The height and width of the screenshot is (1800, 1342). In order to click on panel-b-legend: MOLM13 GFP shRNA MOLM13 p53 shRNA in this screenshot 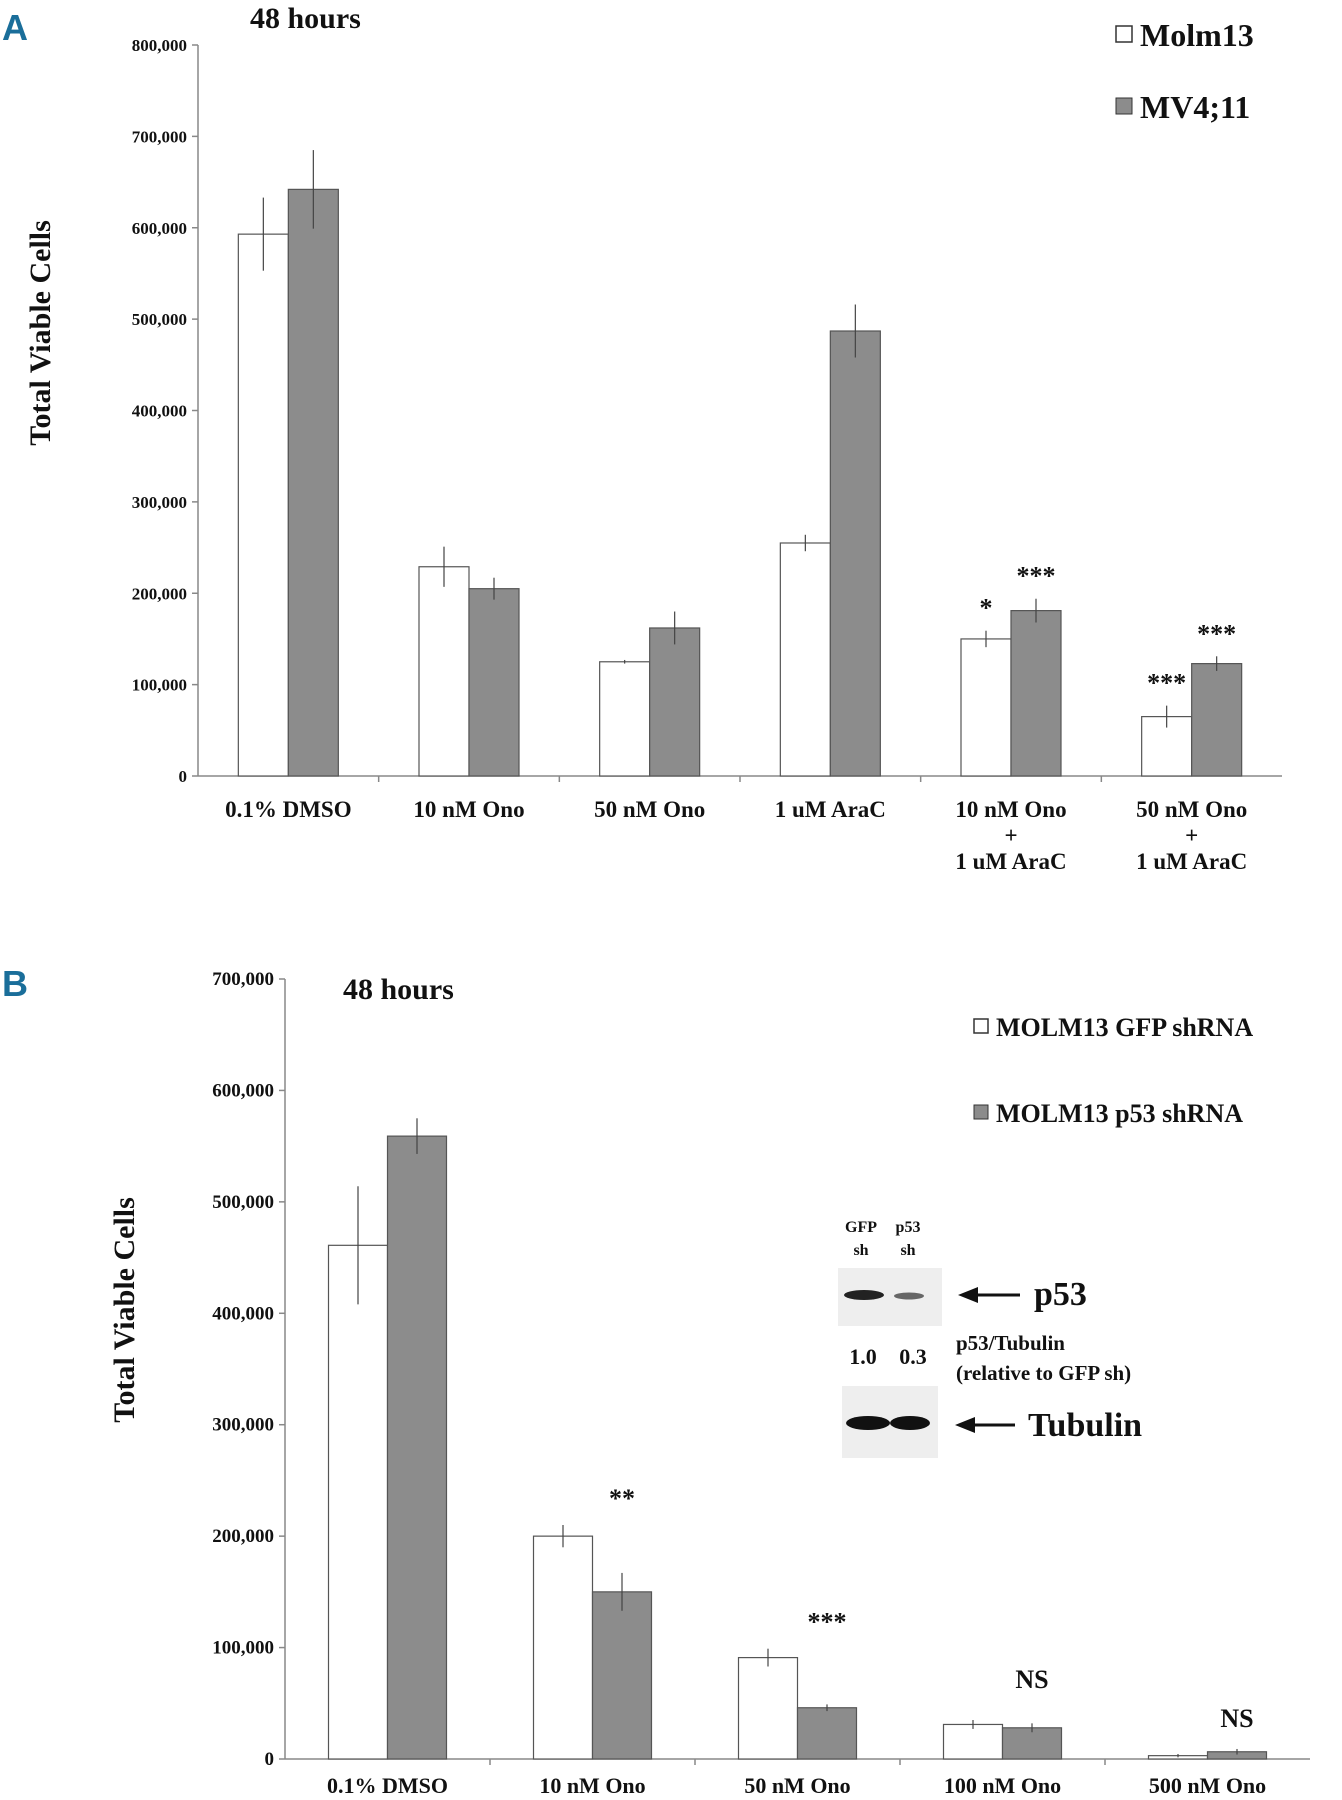, I will do `click(1113, 1070)`.